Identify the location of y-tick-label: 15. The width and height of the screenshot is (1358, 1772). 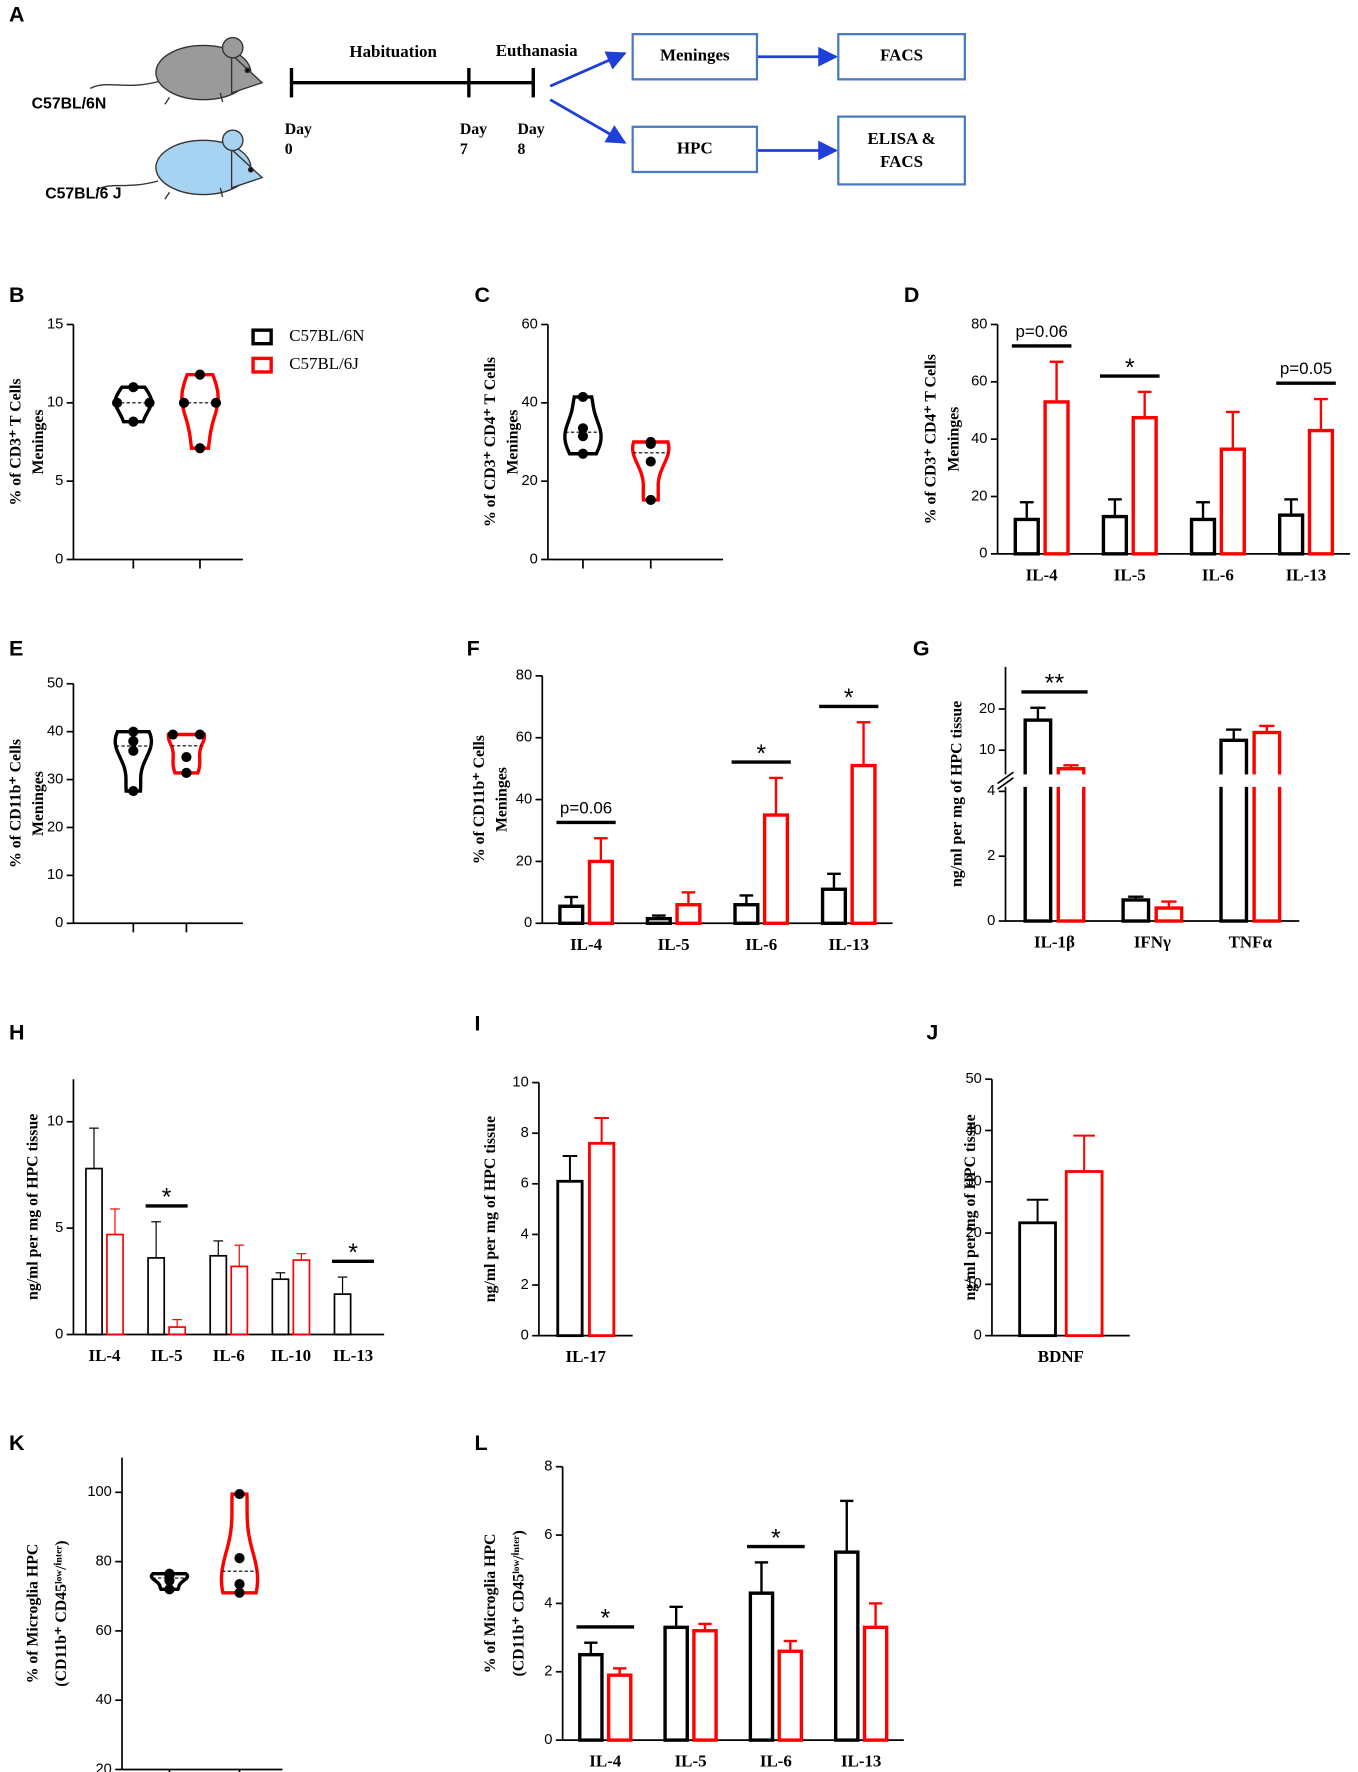
(55, 324).